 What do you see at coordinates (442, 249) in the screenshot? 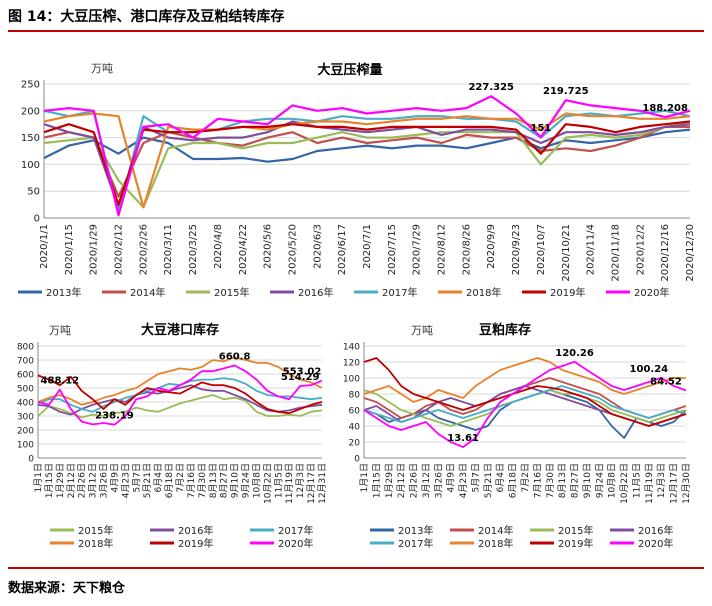
I see `x-tick-label: 2020/8/12` at bounding box center [442, 249].